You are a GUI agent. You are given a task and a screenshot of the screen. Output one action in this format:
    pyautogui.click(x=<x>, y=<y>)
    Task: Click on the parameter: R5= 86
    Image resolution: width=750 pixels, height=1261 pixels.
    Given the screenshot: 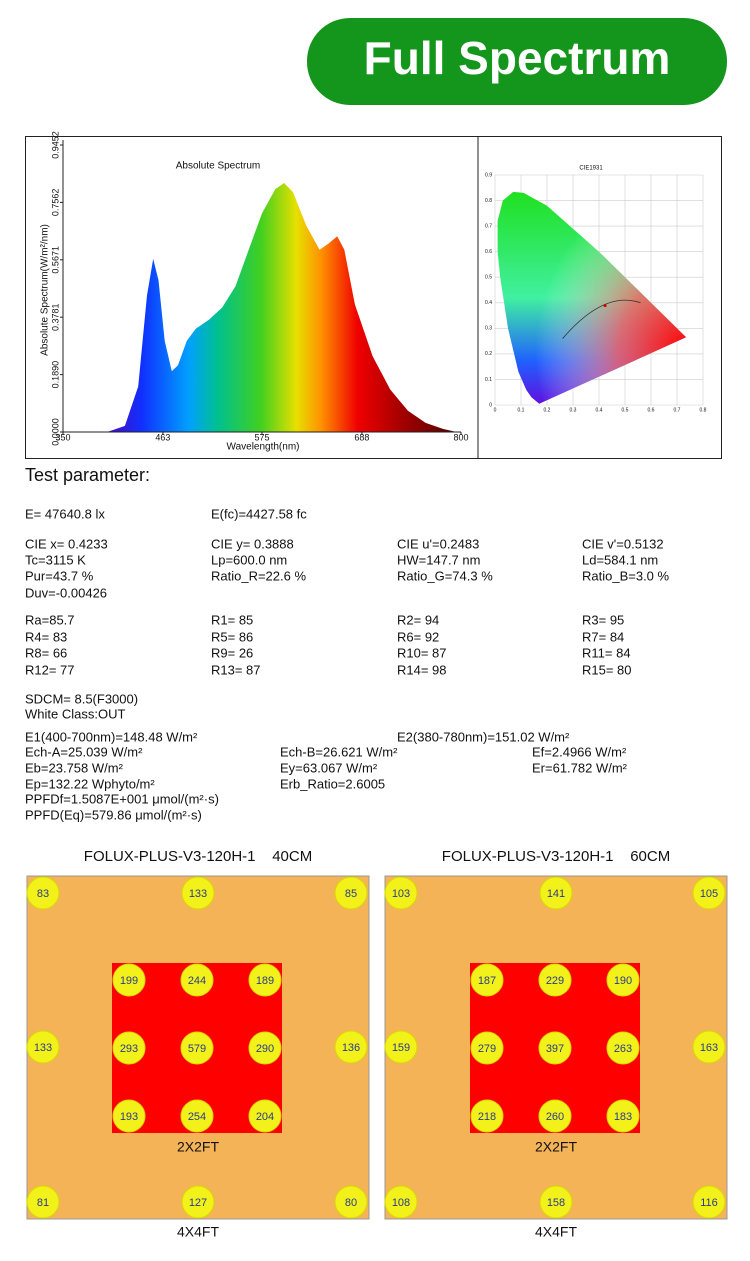 What is the action you would take?
    pyautogui.click(x=232, y=636)
    